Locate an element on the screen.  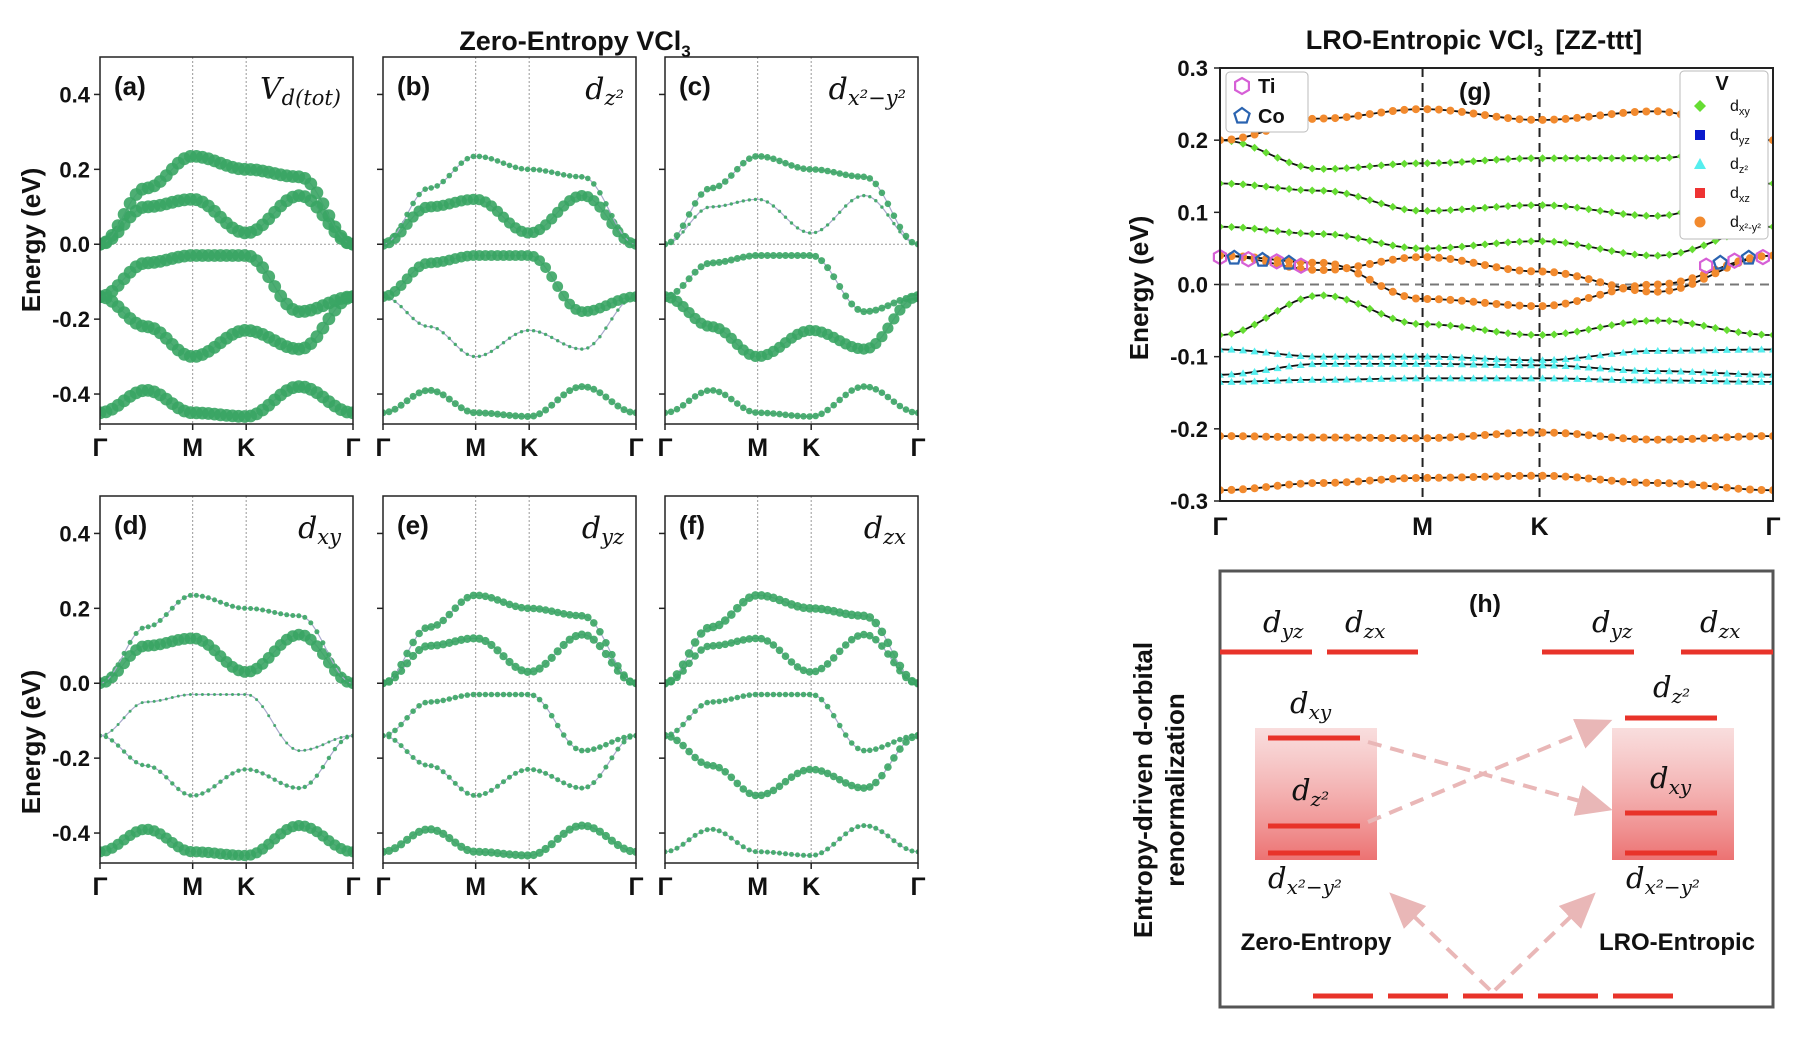
side-label-2: renormalization is located at coordinates (1175, 790).